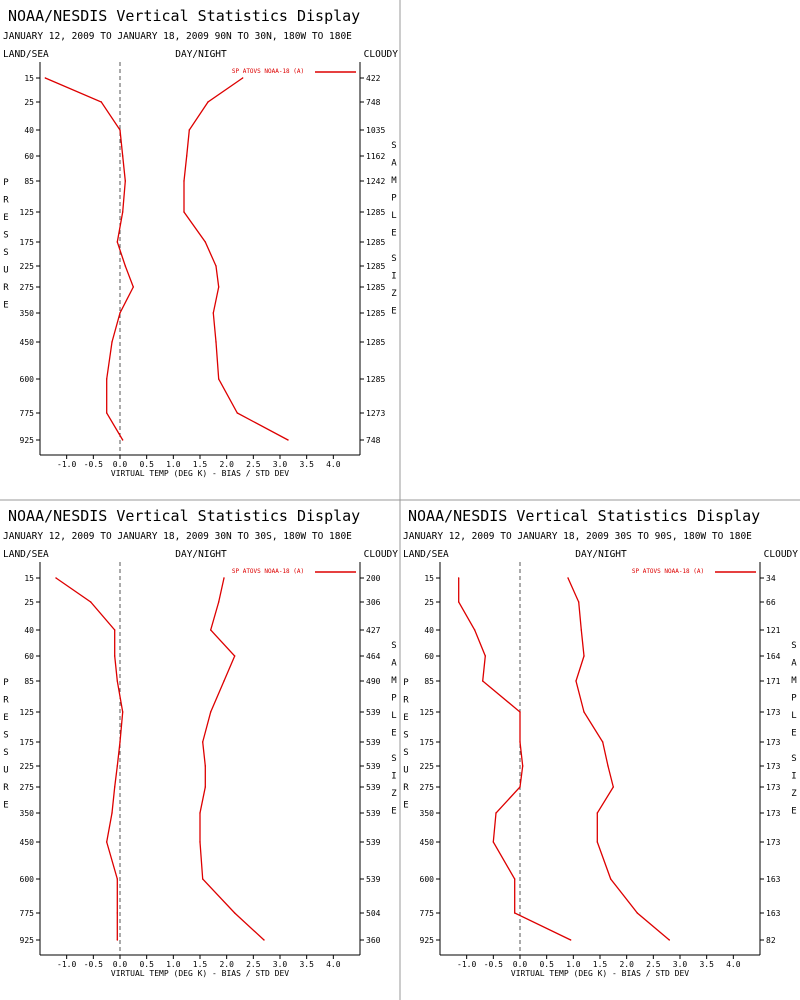  I want to click on sample-size-label: 490, so click(373, 681).